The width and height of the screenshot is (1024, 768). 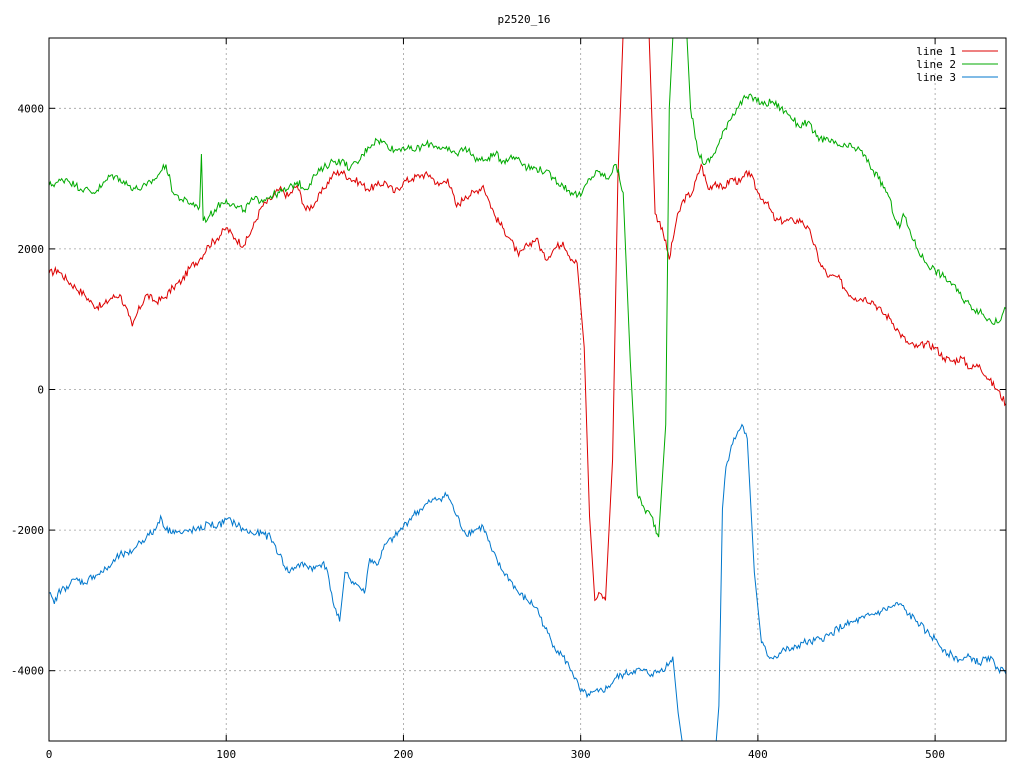 I want to click on x-tick-label: 400, so click(x=758, y=754).